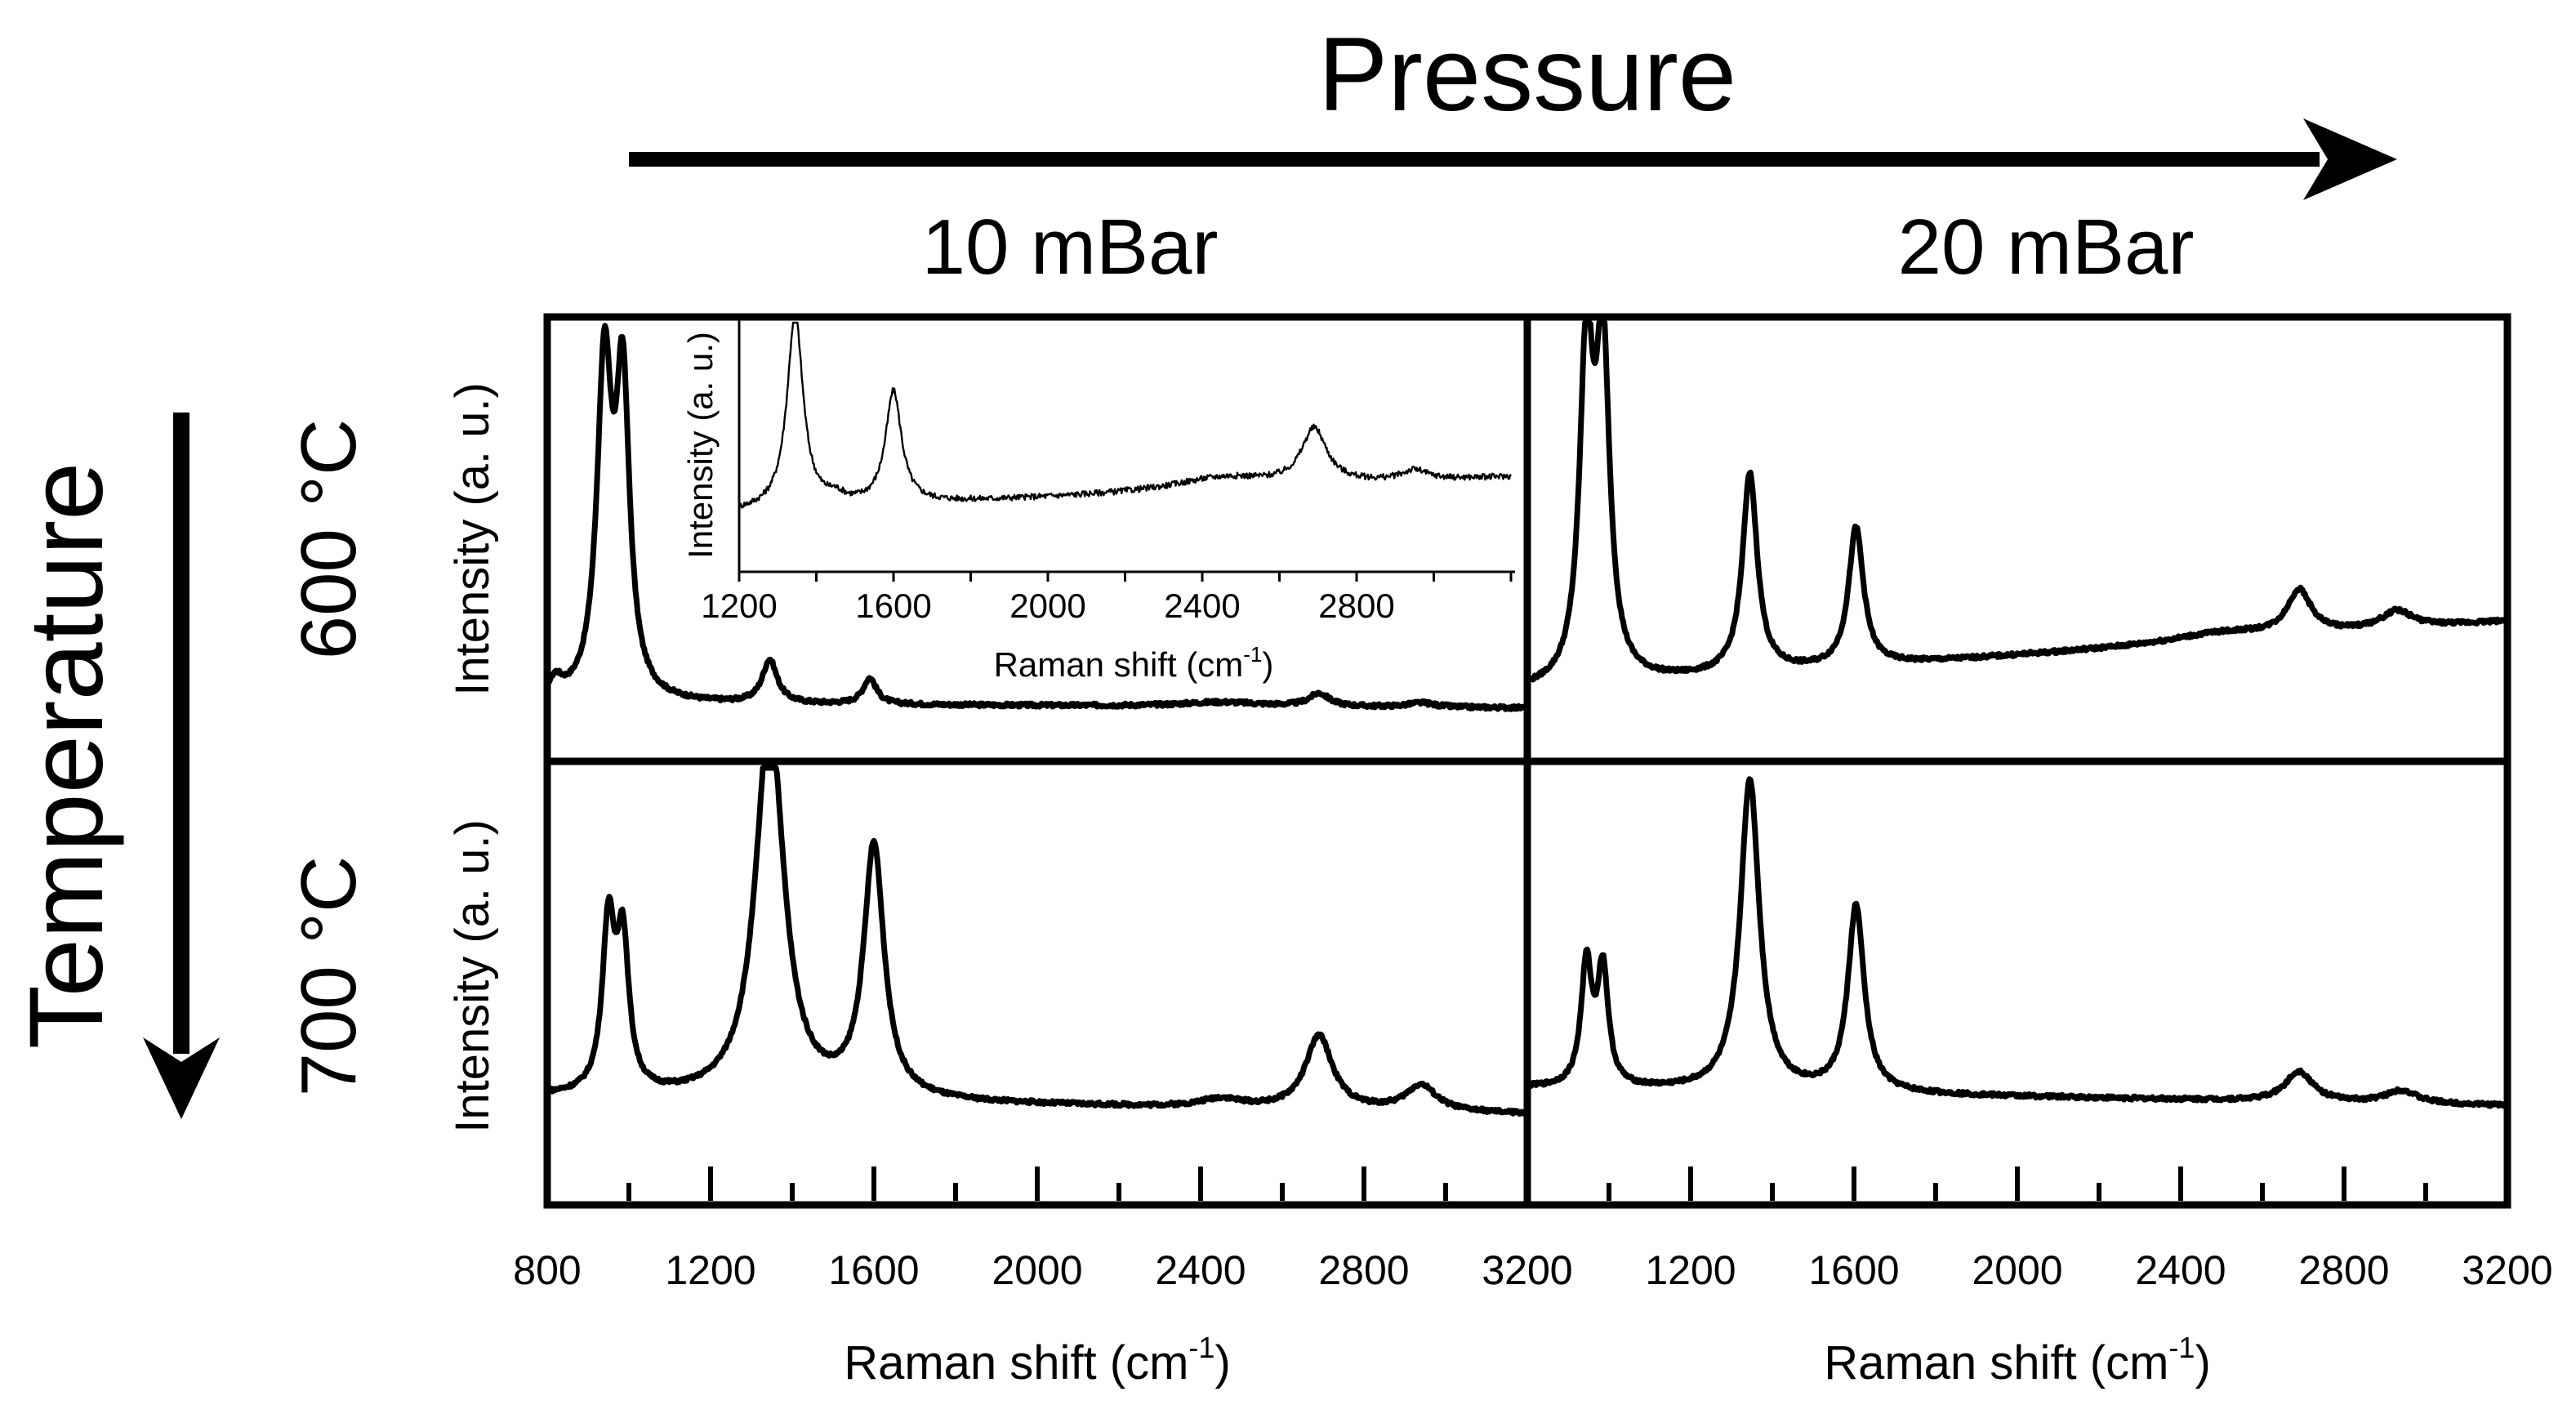 This screenshot has width=2576, height=1423. I want to click on xlabel-right: Raman shift (cm-1), so click(2017, 1360).